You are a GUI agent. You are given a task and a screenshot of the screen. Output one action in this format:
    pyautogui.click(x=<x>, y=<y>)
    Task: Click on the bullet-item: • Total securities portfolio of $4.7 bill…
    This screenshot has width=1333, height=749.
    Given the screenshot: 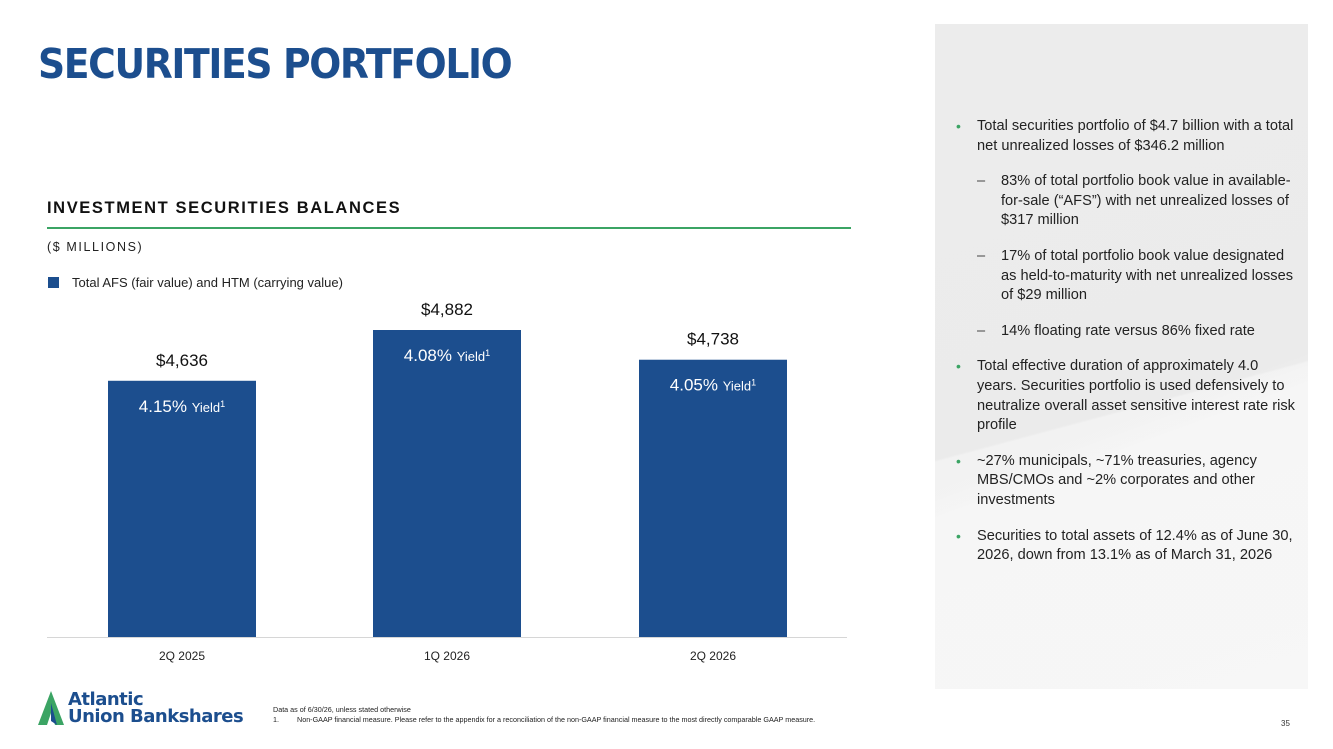 What is the action you would take?
    pyautogui.click(x=1125, y=136)
    